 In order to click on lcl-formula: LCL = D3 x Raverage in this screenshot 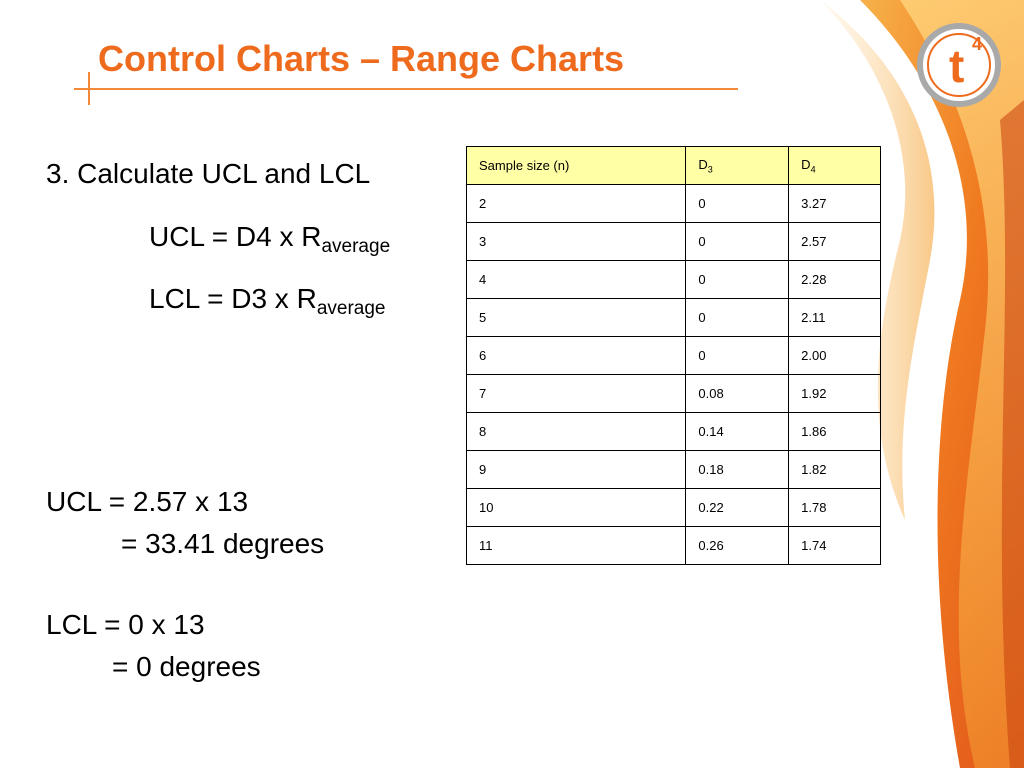, I will do `click(267, 301)`.